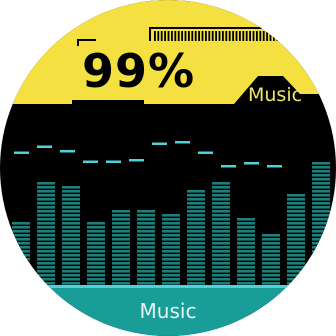  What do you see at coordinates (168, 311) in the screenshot?
I see `music-label-bottom: Music` at bounding box center [168, 311].